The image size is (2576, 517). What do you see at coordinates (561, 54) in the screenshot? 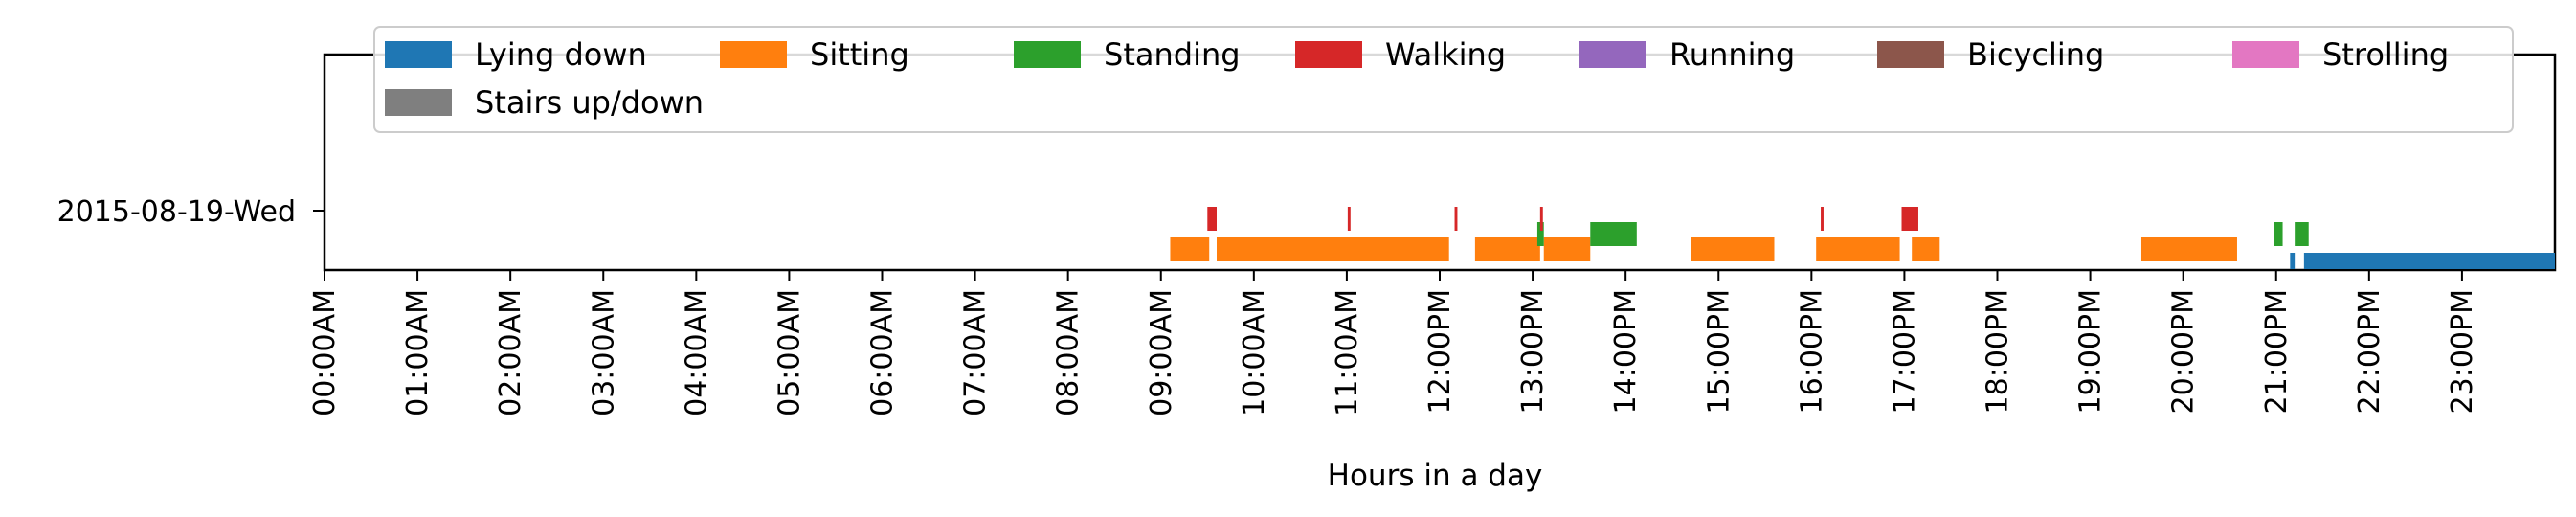
I see `legend-label: Lying down` at bounding box center [561, 54].